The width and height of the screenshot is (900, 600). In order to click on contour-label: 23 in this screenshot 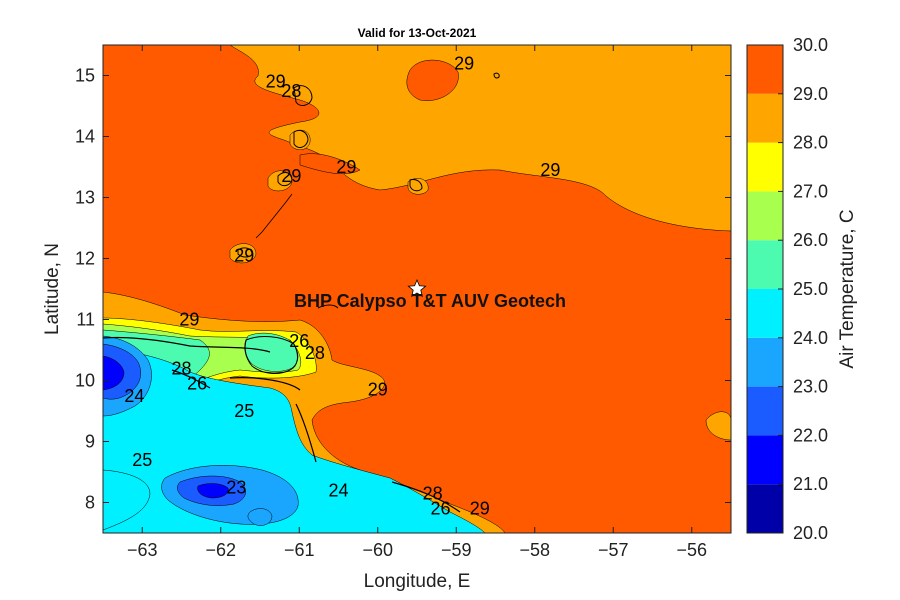, I will do `click(236, 487)`.